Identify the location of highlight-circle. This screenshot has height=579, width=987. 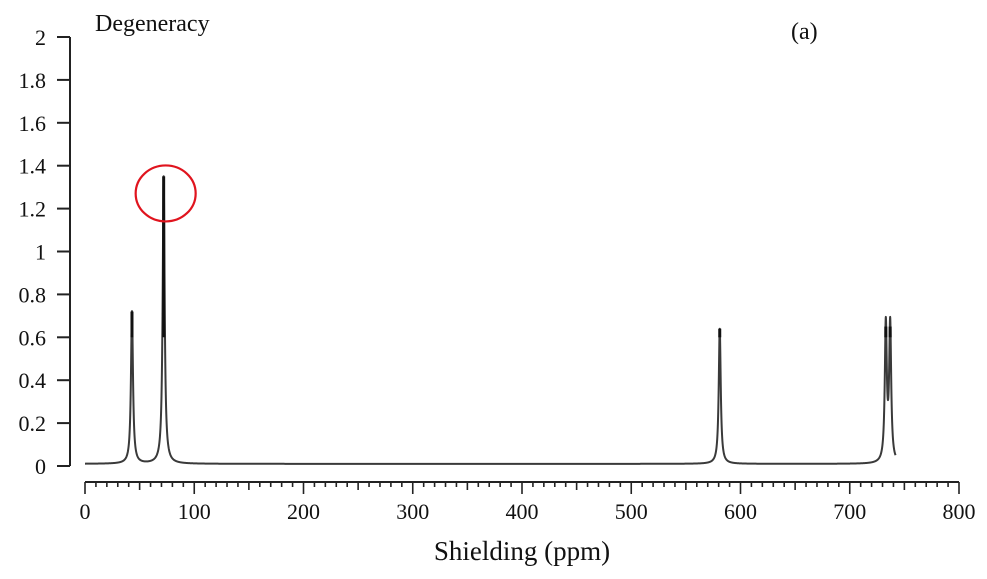
(165, 193).